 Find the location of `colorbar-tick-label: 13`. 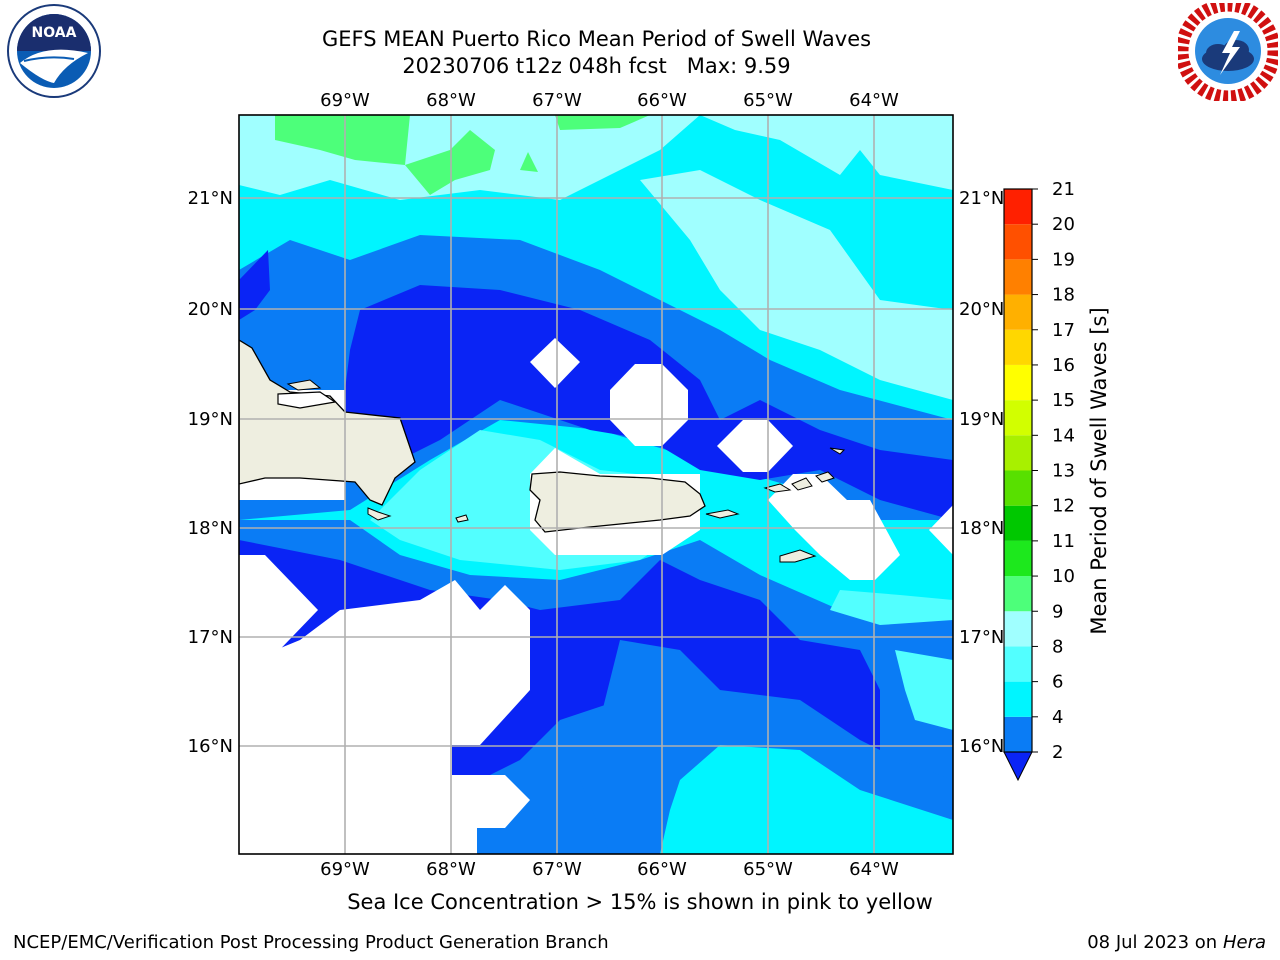

colorbar-tick-label: 13 is located at coordinates (1063, 471).